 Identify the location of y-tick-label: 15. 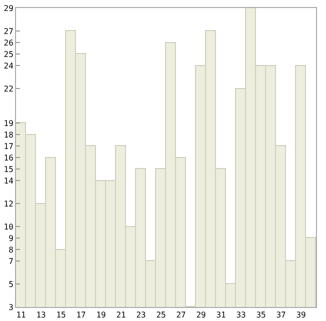
(9, 169).